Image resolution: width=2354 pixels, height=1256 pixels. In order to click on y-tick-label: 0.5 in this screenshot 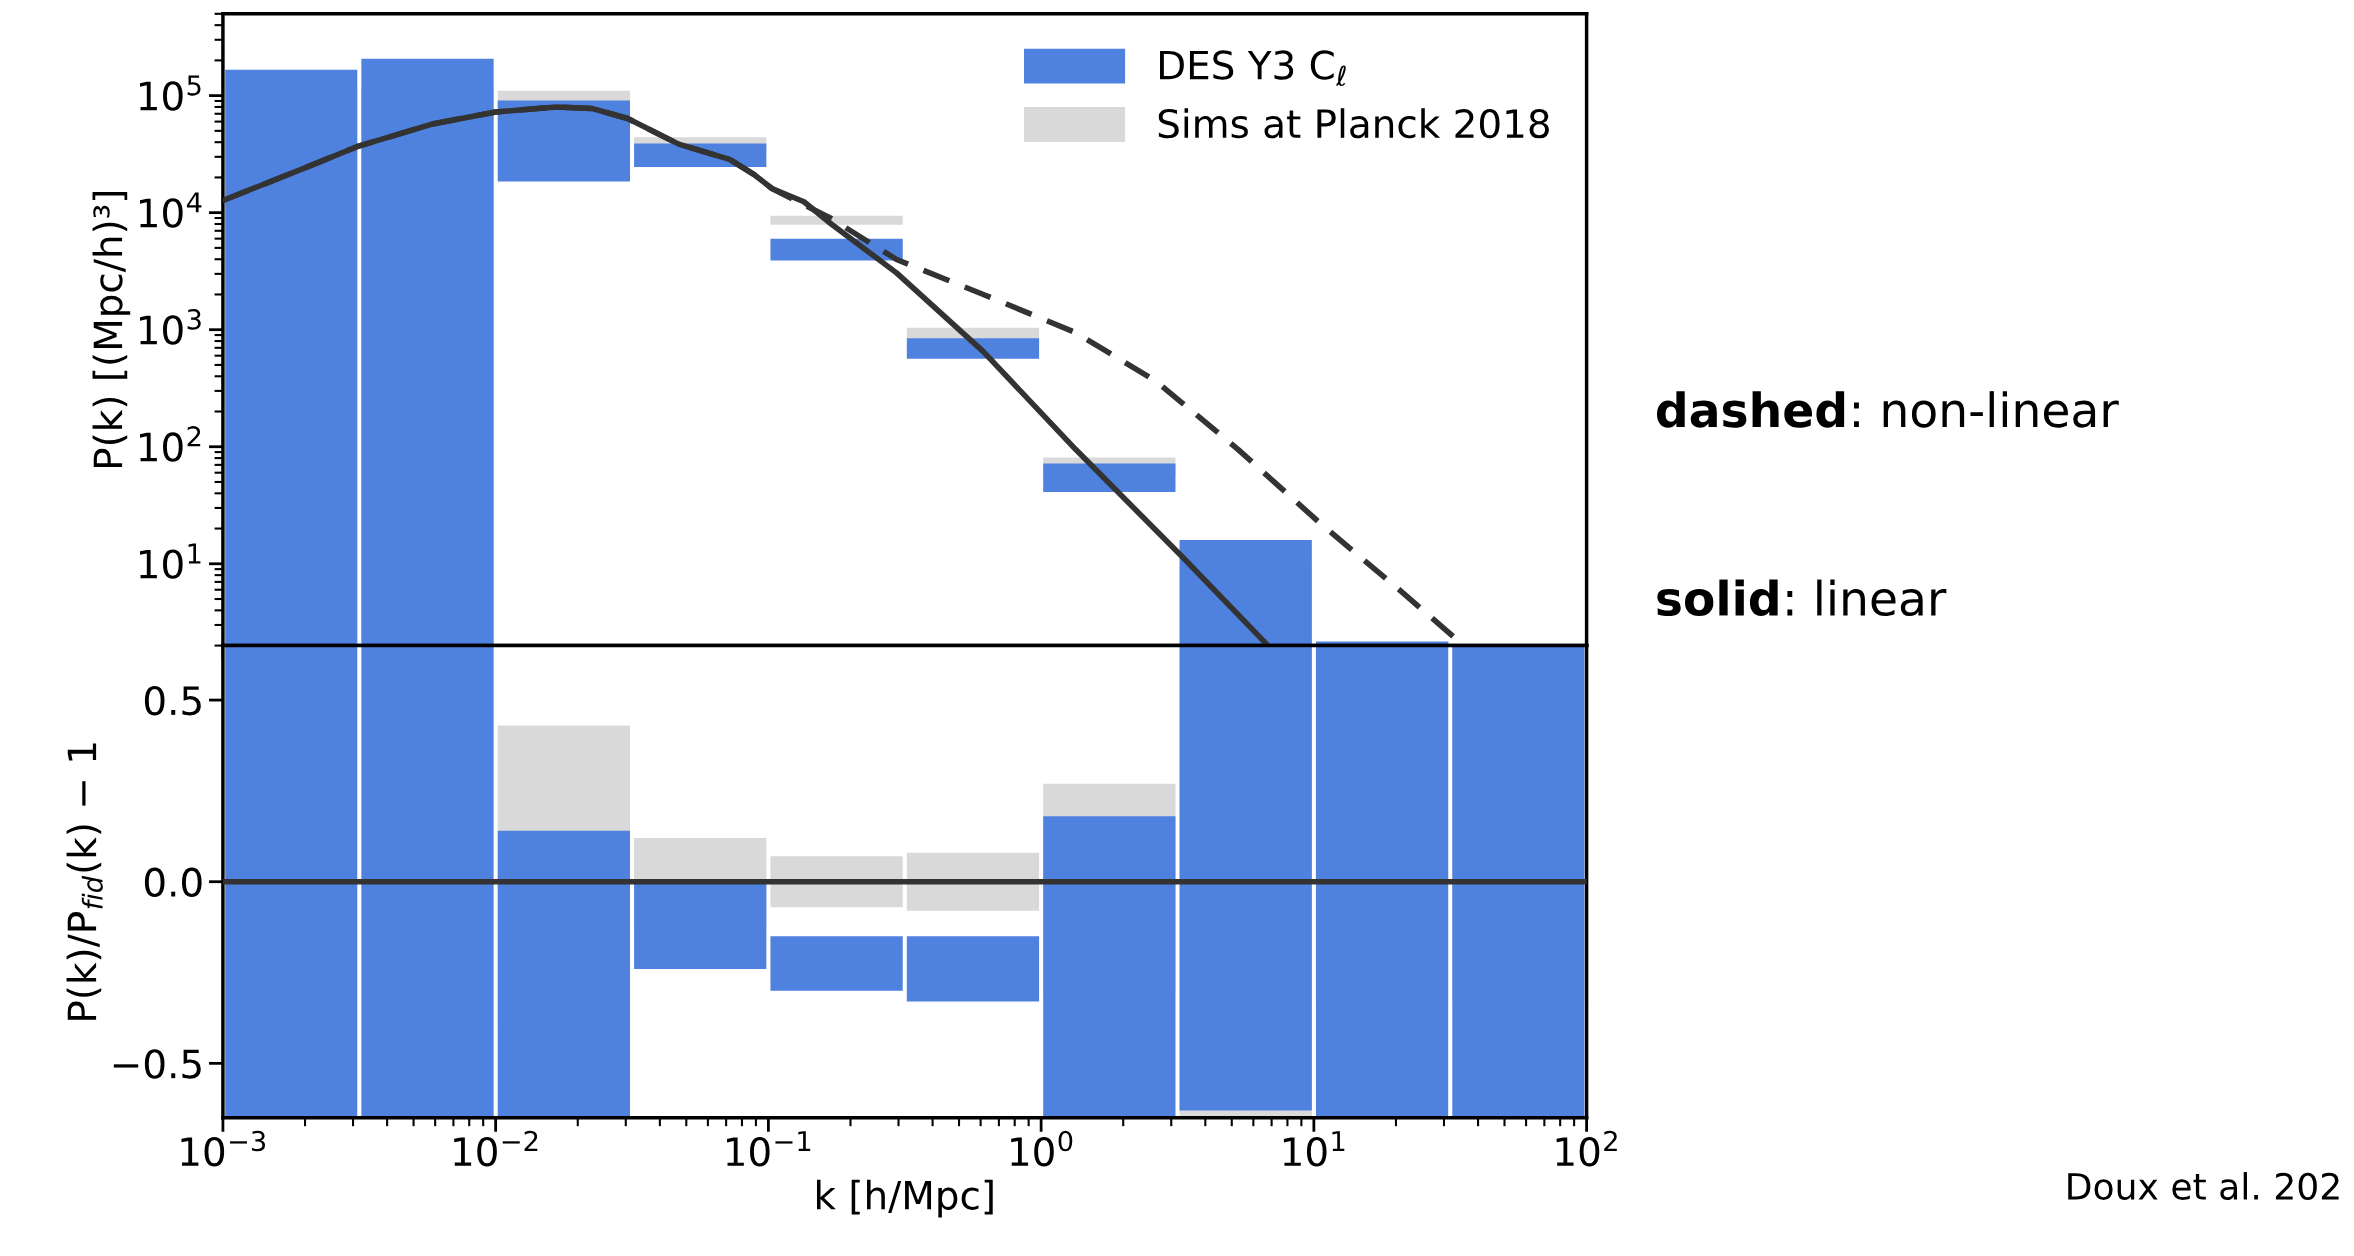, I will do `click(172, 700)`.